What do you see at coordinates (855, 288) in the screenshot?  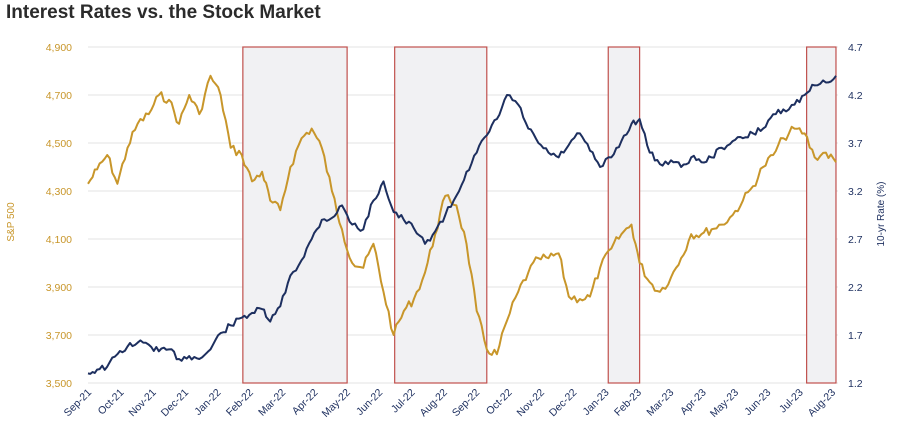 I see `right-tick-label: 2.2` at bounding box center [855, 288].